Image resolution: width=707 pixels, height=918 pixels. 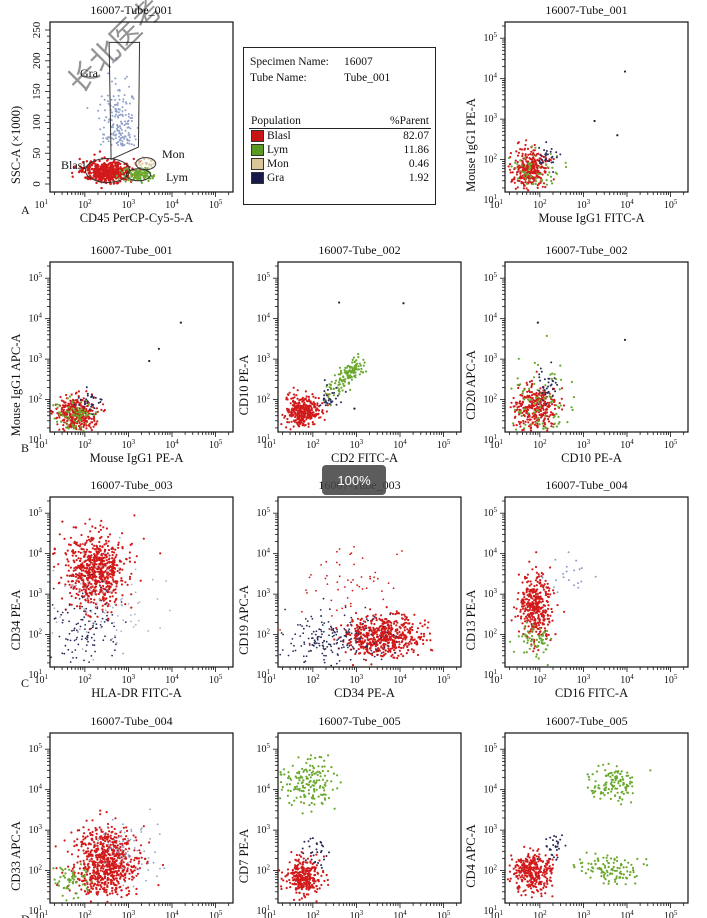 I want to click on x-tick-label: 10¹, so click(x=42, y=204).